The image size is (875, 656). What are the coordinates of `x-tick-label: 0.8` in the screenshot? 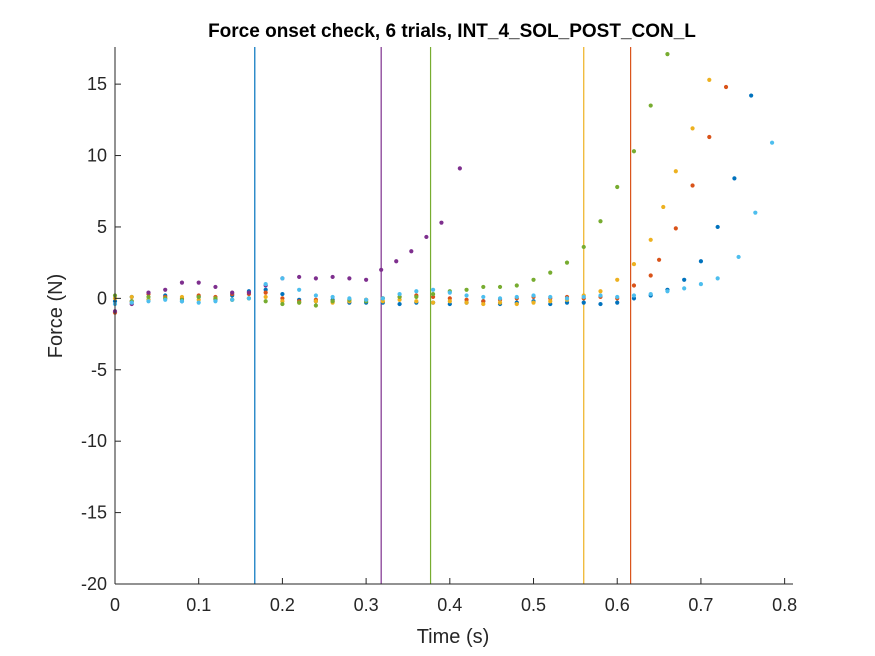 It's located at (784, 605).